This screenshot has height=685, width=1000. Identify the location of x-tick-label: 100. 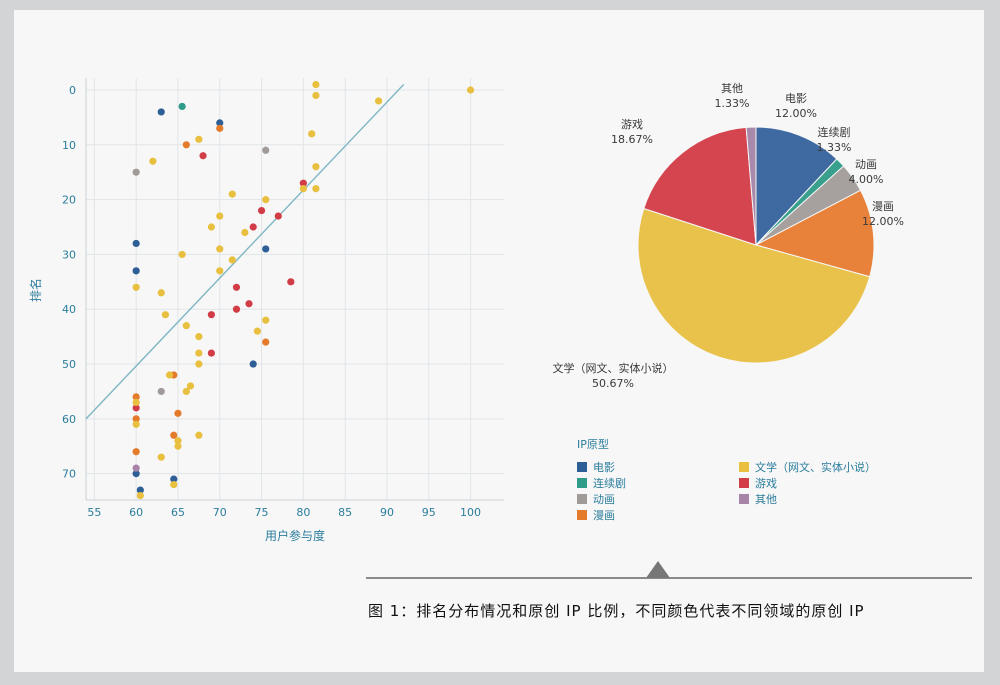
(470, 512).